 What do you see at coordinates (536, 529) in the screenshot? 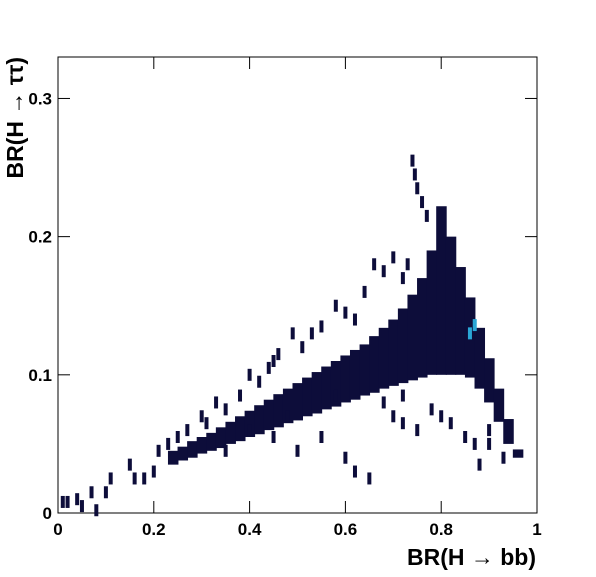
I see `x-tick-label: 1` at bounding box center [536, 529].